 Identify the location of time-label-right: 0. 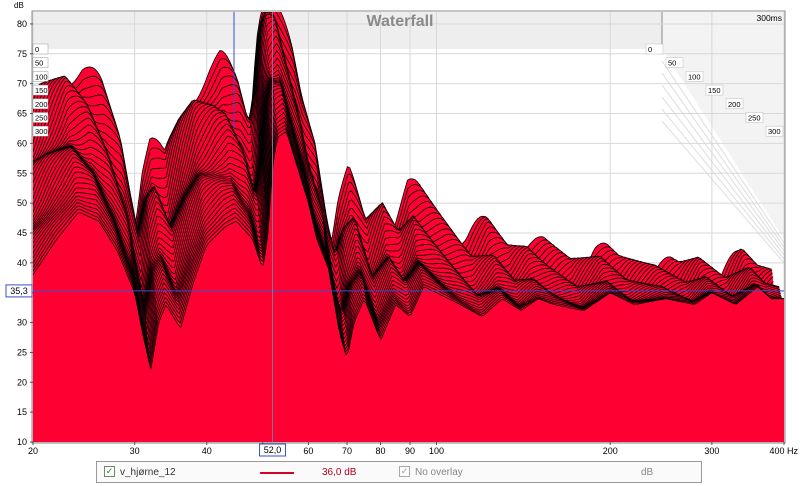
(650, 49).